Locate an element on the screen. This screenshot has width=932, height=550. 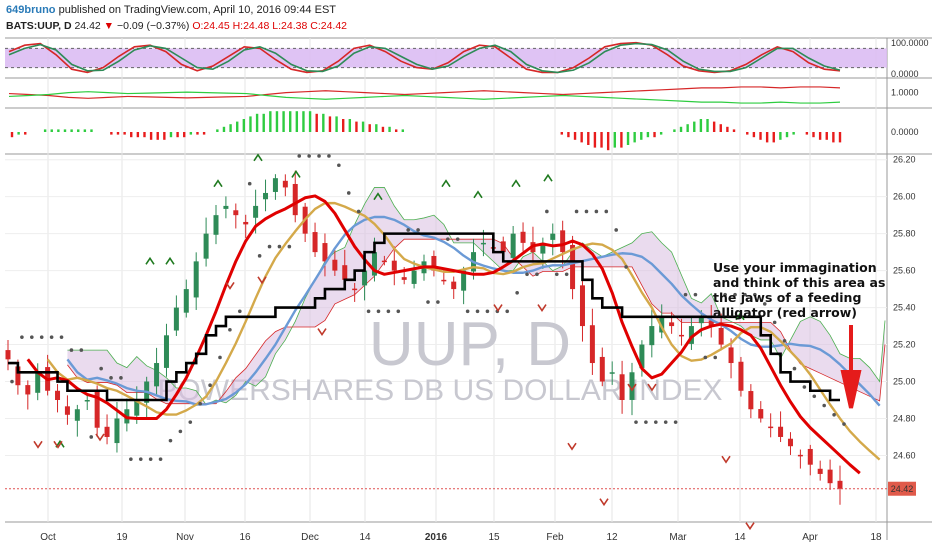
x-tick-label: 18 is located at coordinates (876, 537).